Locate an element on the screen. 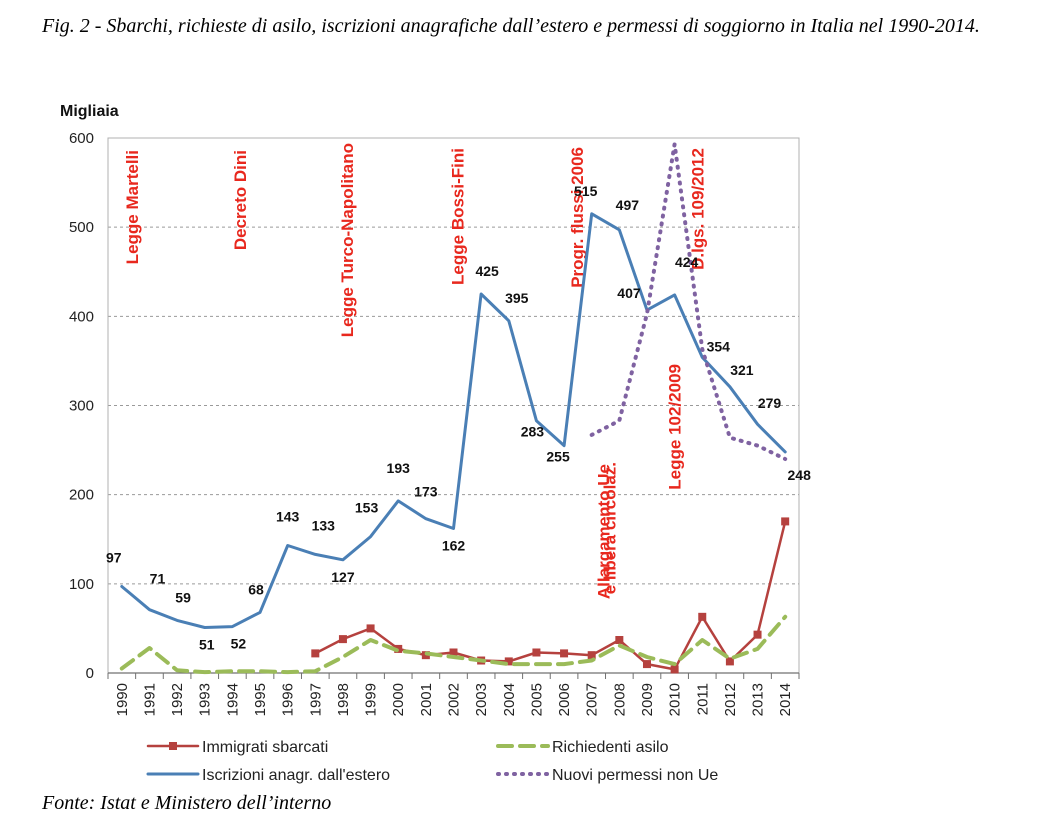 The height and width of the screenshot is (830, 1046). data-label: 153 is located at coordinates (367, 508).